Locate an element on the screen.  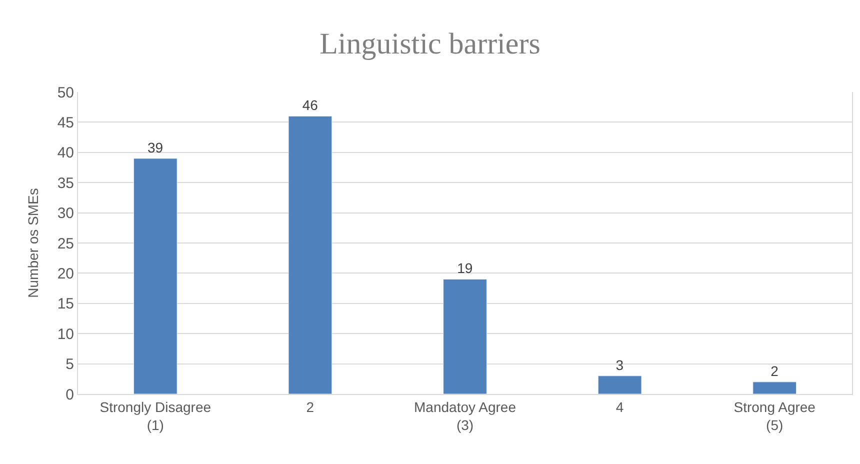
y-tick-label: 25 is located at coordinates (65, 243).